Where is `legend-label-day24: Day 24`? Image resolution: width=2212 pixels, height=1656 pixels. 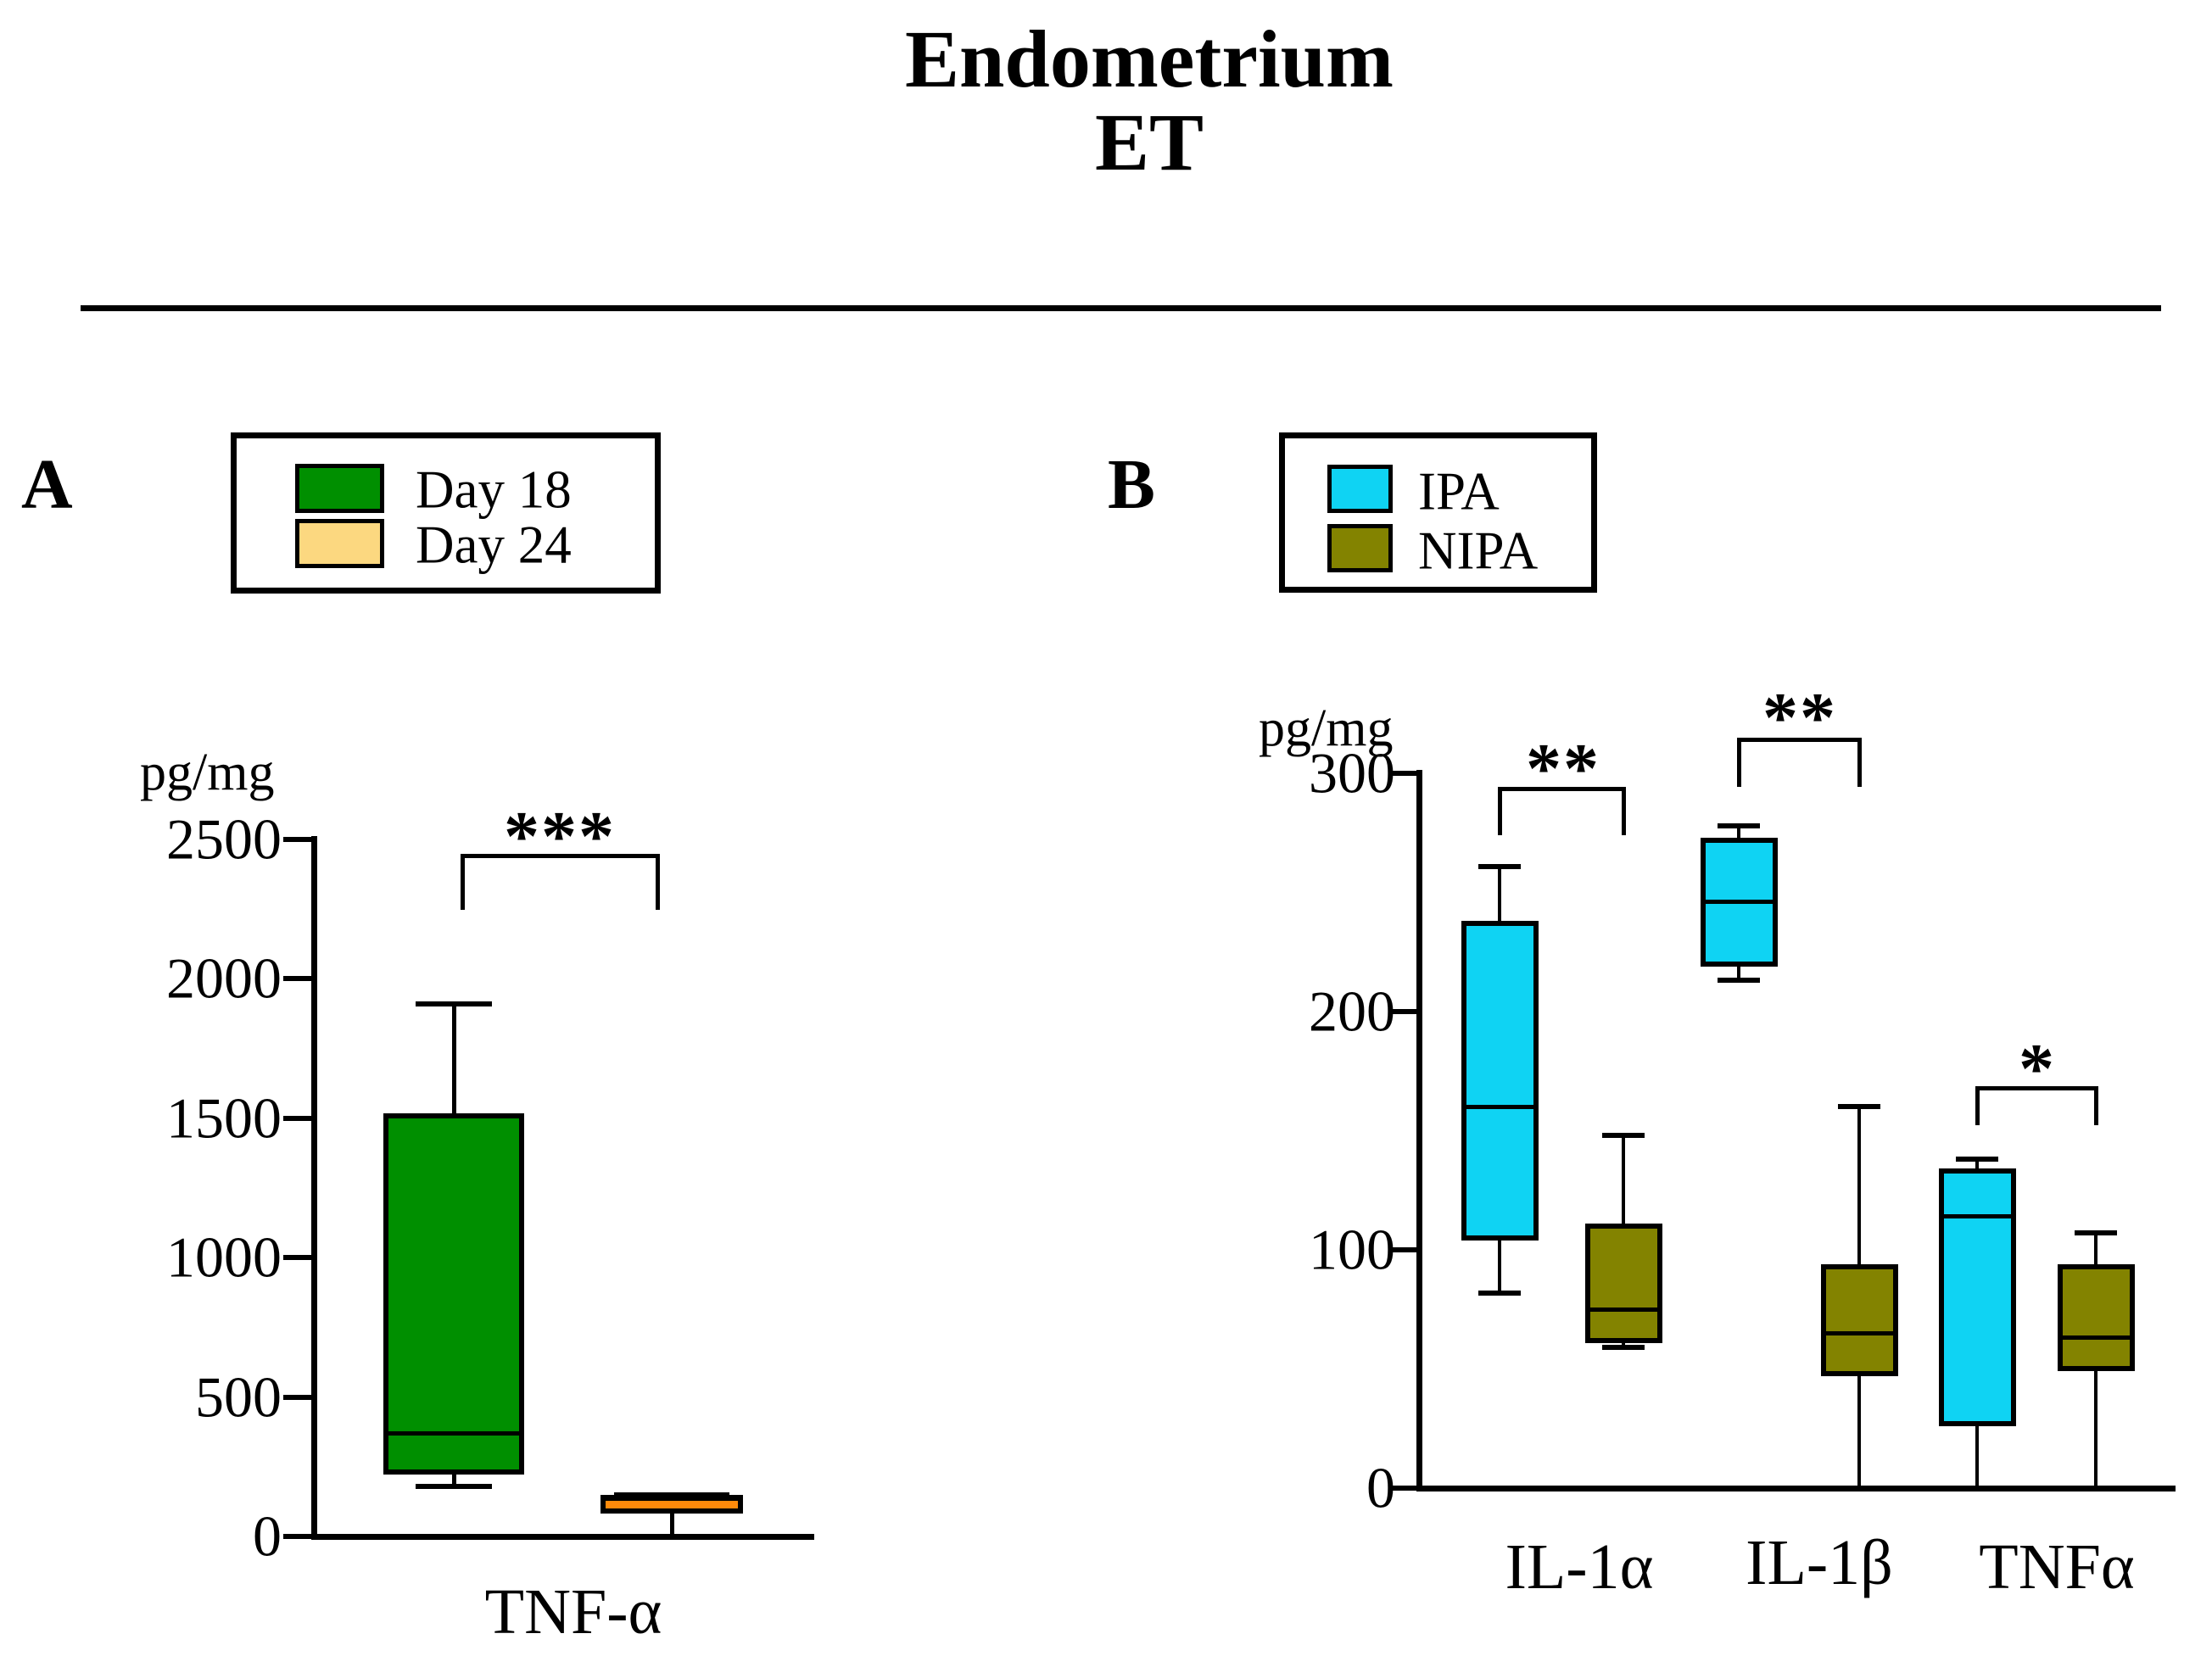 legend-label-day24: Day 24 is located at coordinates (494, 545).